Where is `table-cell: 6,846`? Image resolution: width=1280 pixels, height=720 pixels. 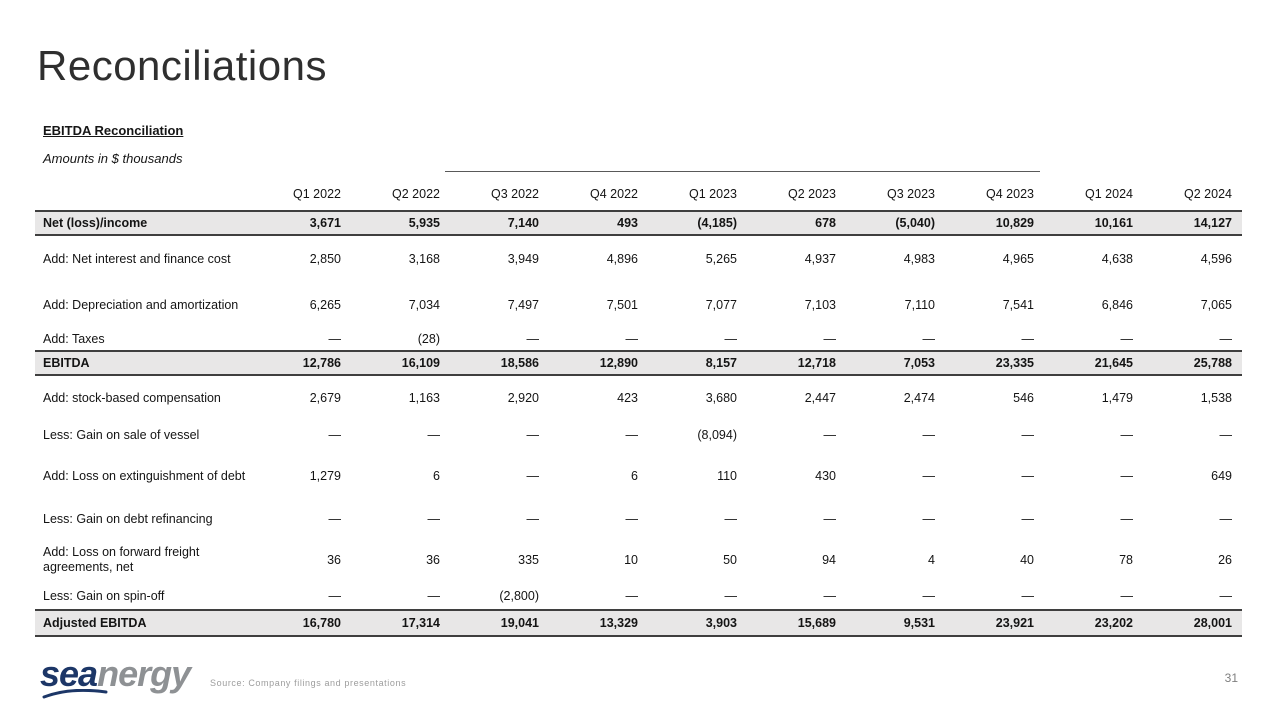 table-cell: 6,846 is located at coordinates (1117, 304).